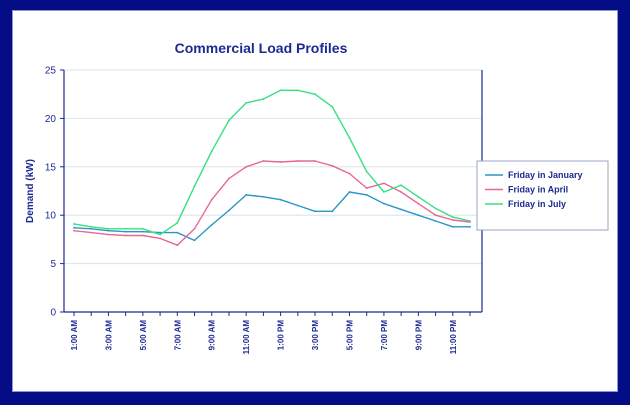 Image resolution: width=630 pixels, height=405 pixels. Describe the element at coordinates (53, 264) in the screenshot. I see `y-tick-label: 5` at that location.